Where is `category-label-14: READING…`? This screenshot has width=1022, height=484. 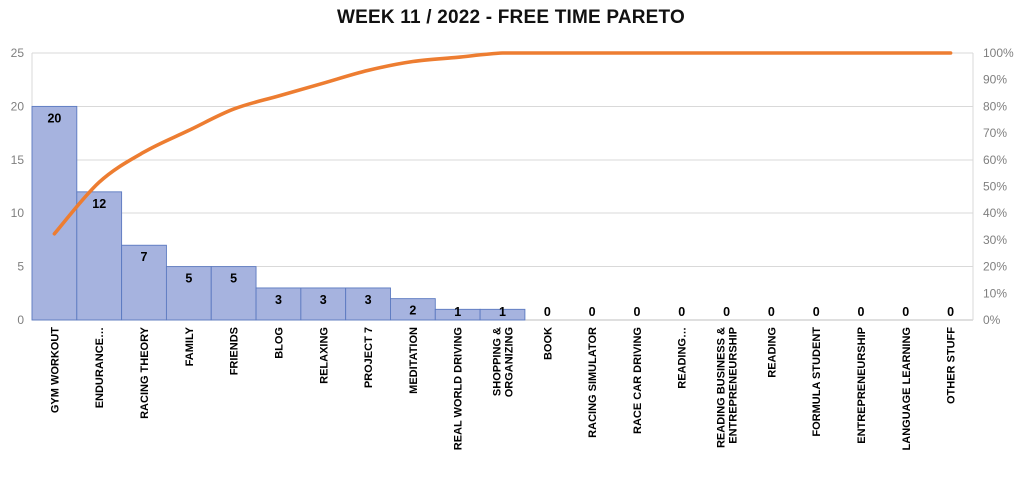
category-label-14: READING… is located at coordinates (683, 358).